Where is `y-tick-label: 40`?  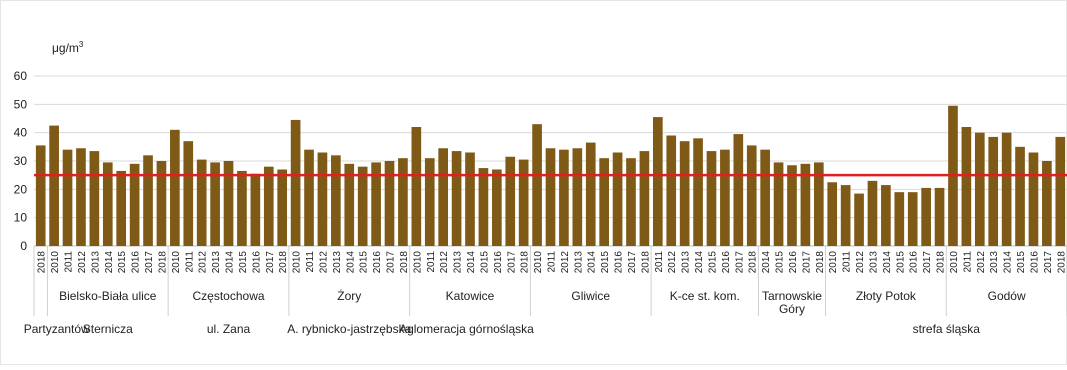 y-tick-label: 40 is located at coordinates (21, 133).